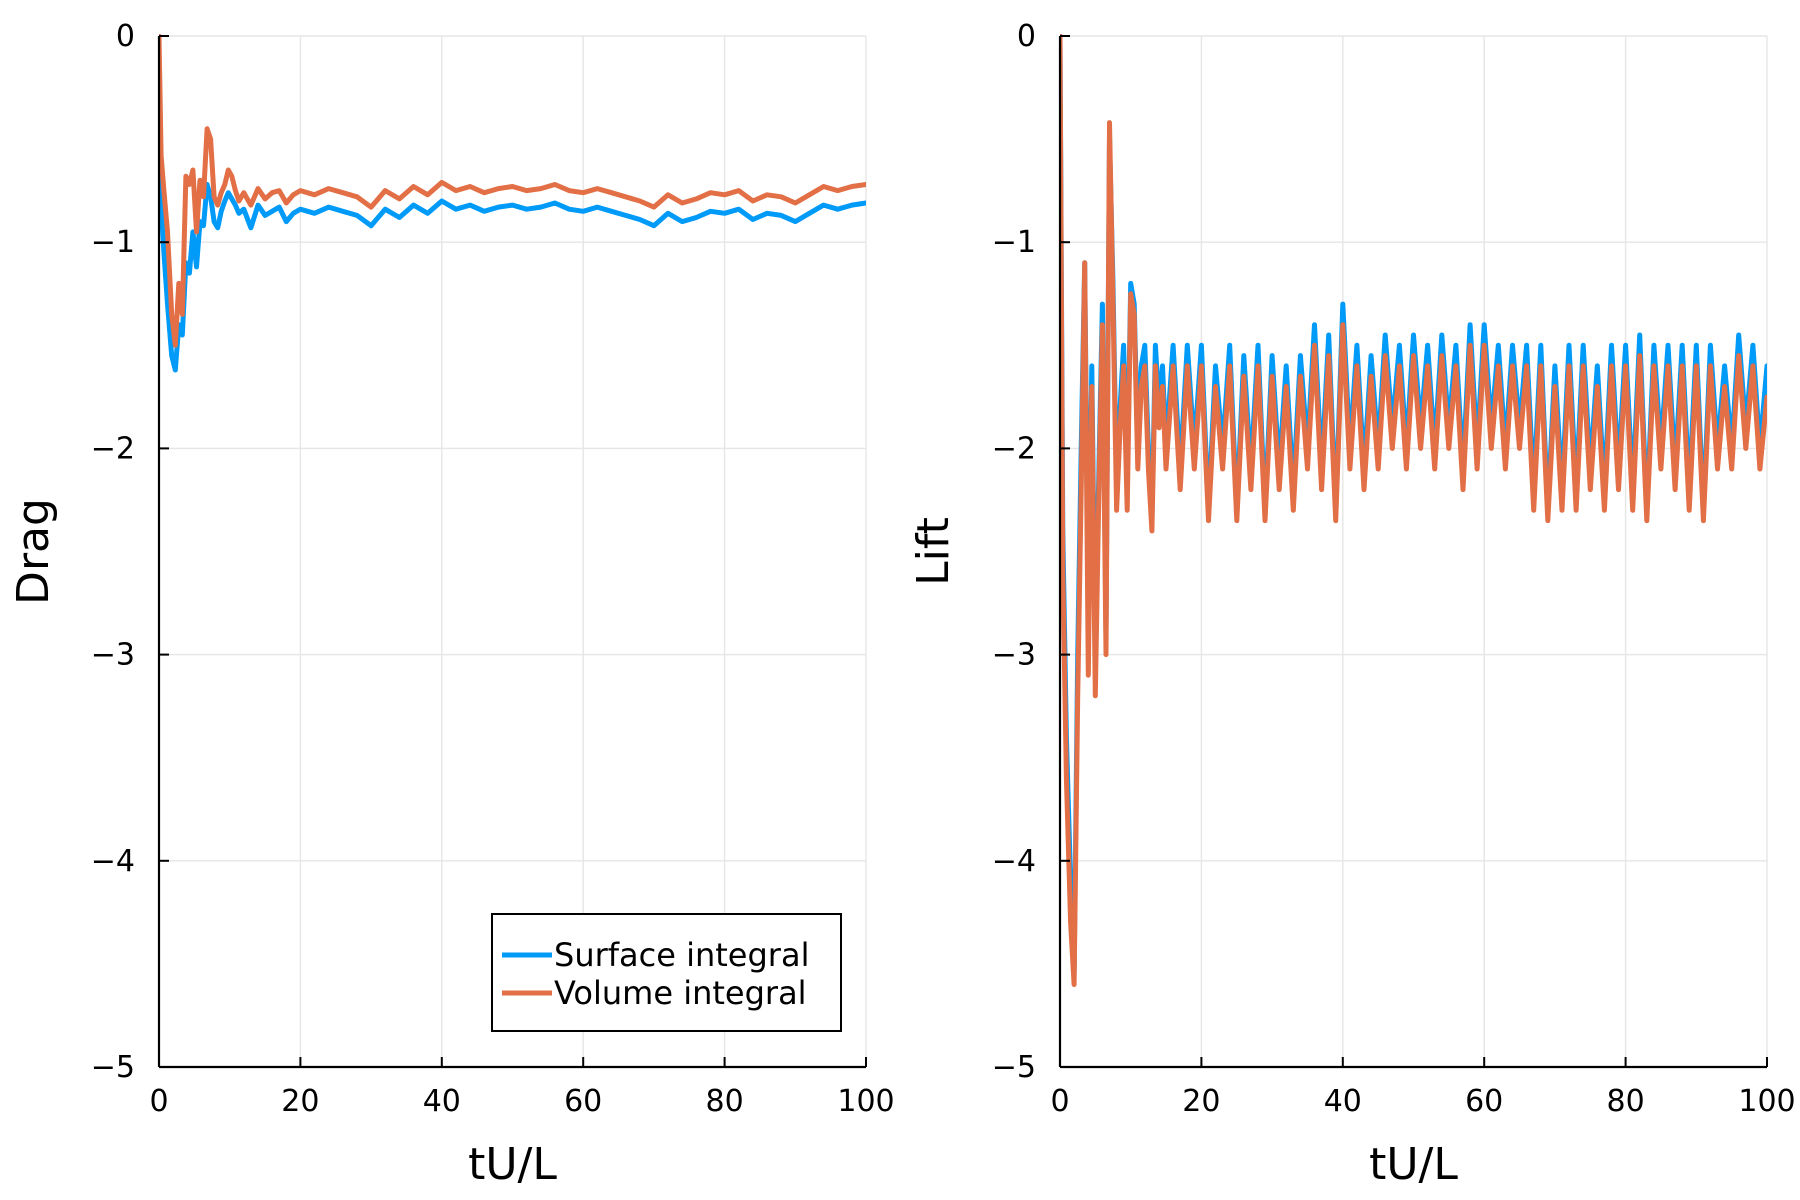 Image resolution: width=1800 pixels, height=1200 pixels. I want to click on series-line-volume-integral, so click(512, 191).